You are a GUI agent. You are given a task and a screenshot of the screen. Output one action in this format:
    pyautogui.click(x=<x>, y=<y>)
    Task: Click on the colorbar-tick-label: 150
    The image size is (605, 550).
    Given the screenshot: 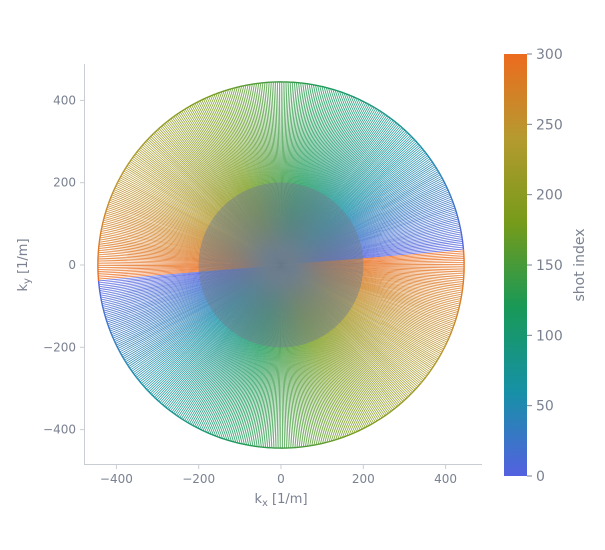 What is the action you would take?
    pyautogui.click(x=549, y=266)
    